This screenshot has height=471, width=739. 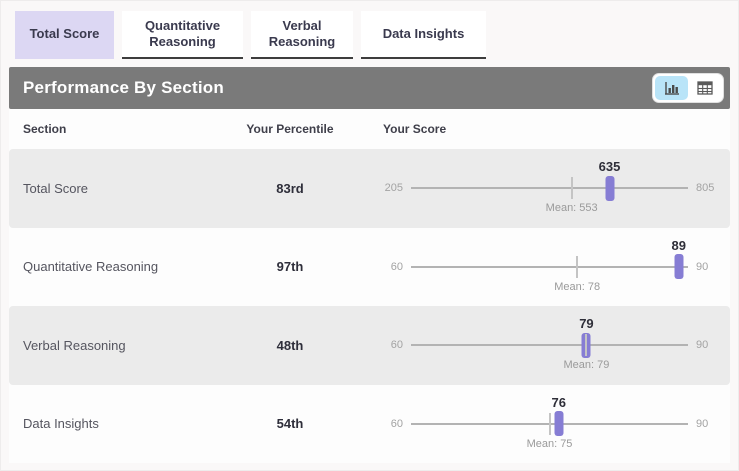 I want to click on tab-verbal-reasoning: Verbal Reasoning, so click(x=302, y=35).